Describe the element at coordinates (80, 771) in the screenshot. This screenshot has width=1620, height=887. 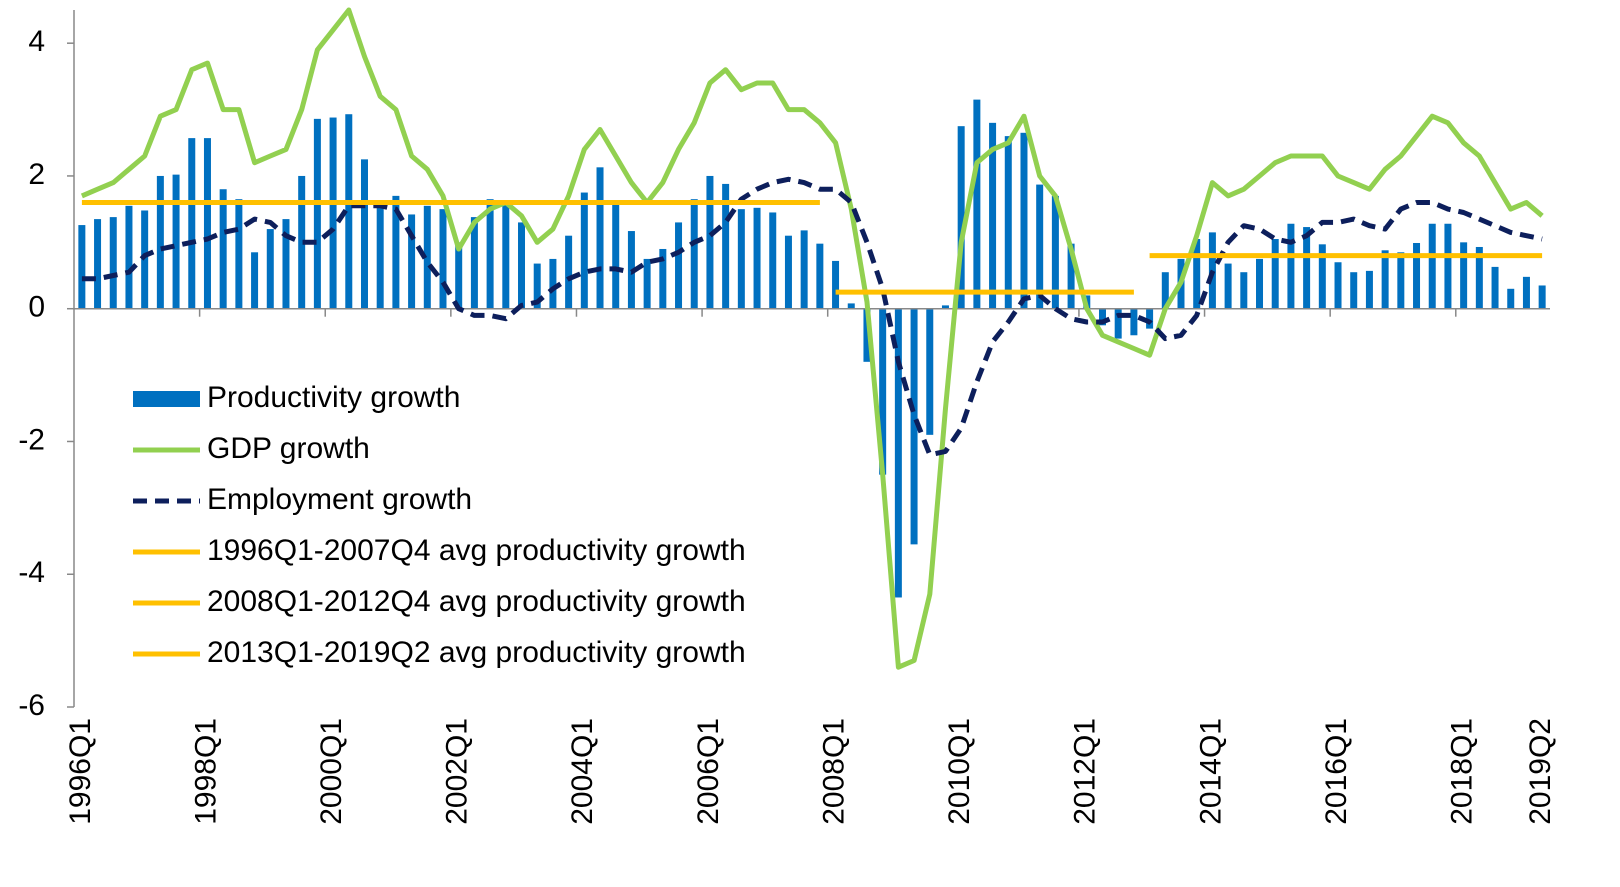
I see `x-tick-label: 1996Q1` at that location.